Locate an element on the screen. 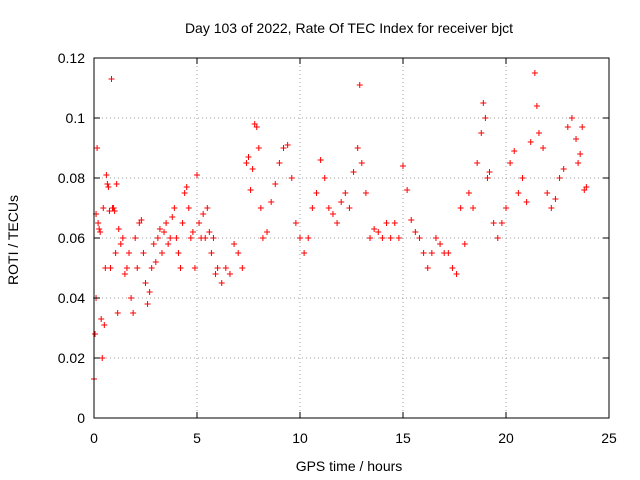 The width and height of the screenshot is (640, 480). x-tick-label: 25 is located at coordinates (609, 438).